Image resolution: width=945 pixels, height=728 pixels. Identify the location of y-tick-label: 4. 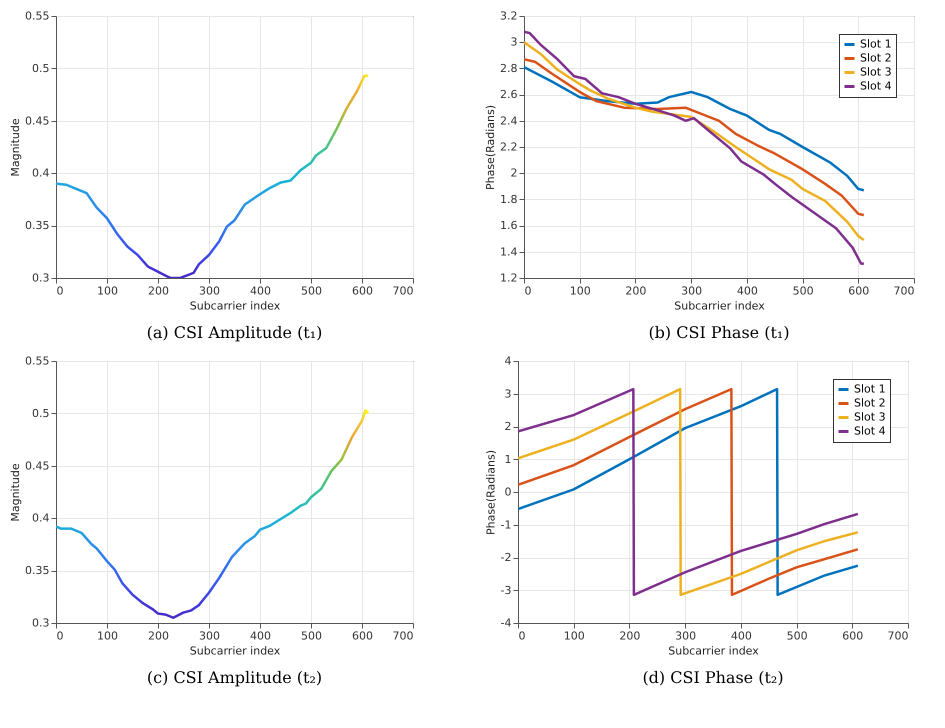
(508, 361).